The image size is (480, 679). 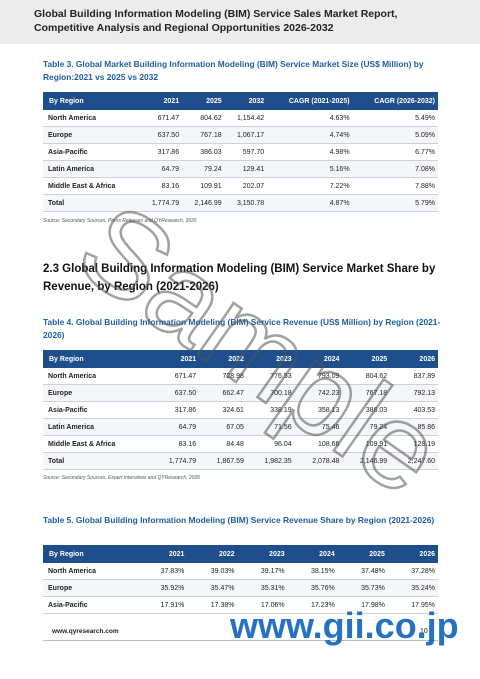 What do you see at coordinates (362, 554) in the screenshot?
I see `column-header: 2025` at bounding box center [362, 554].